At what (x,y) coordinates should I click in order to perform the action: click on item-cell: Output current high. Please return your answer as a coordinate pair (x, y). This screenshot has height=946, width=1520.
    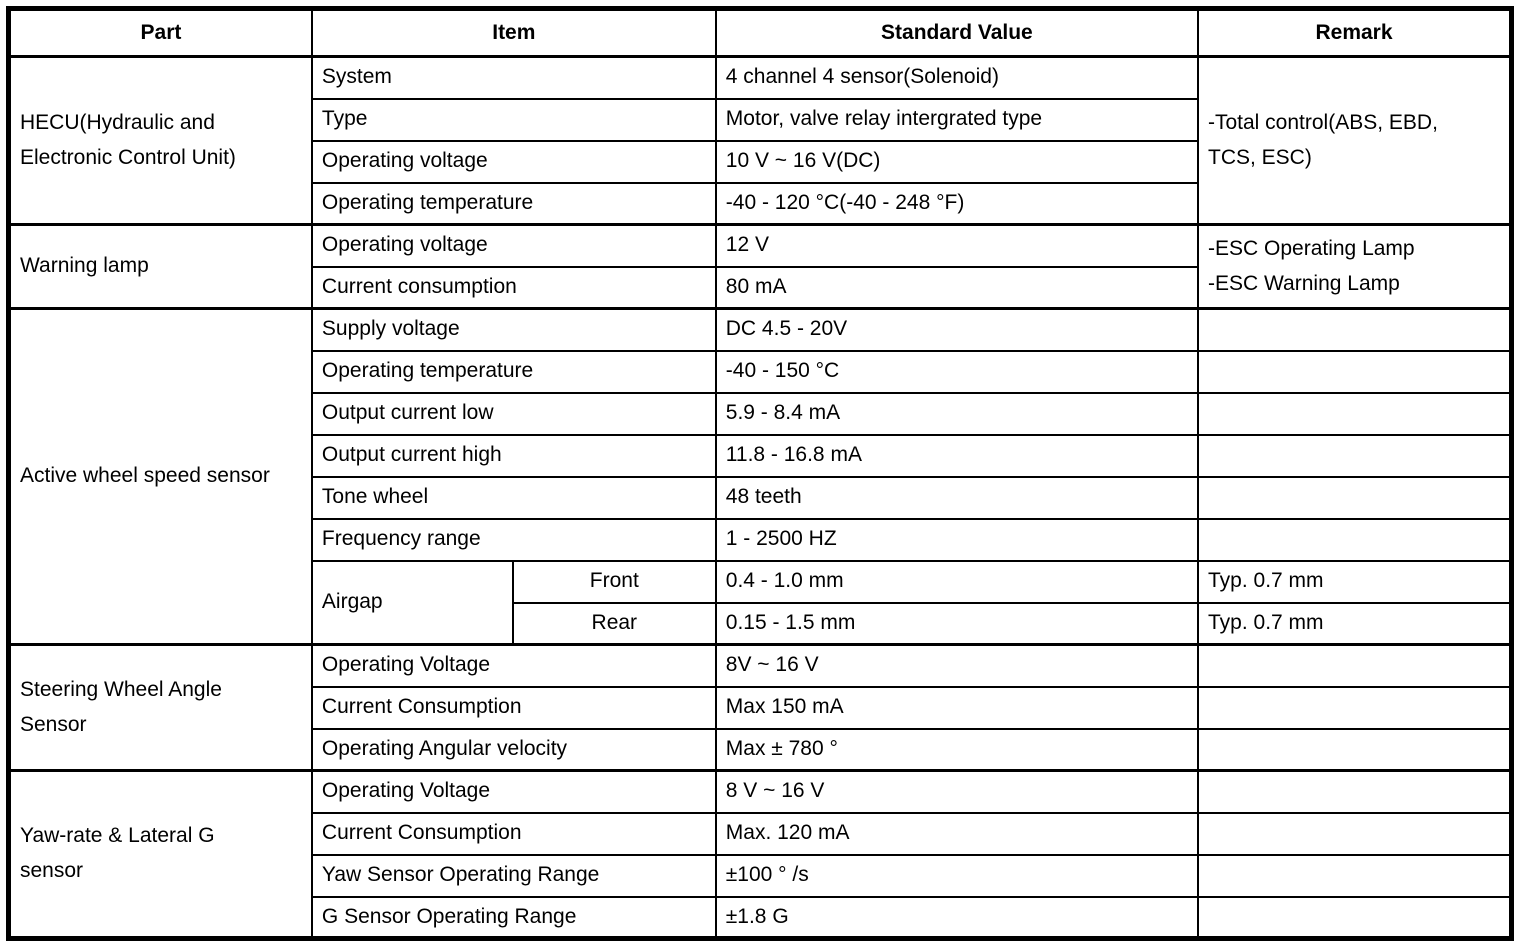
    Looking at the image, I should click on (513, 455).